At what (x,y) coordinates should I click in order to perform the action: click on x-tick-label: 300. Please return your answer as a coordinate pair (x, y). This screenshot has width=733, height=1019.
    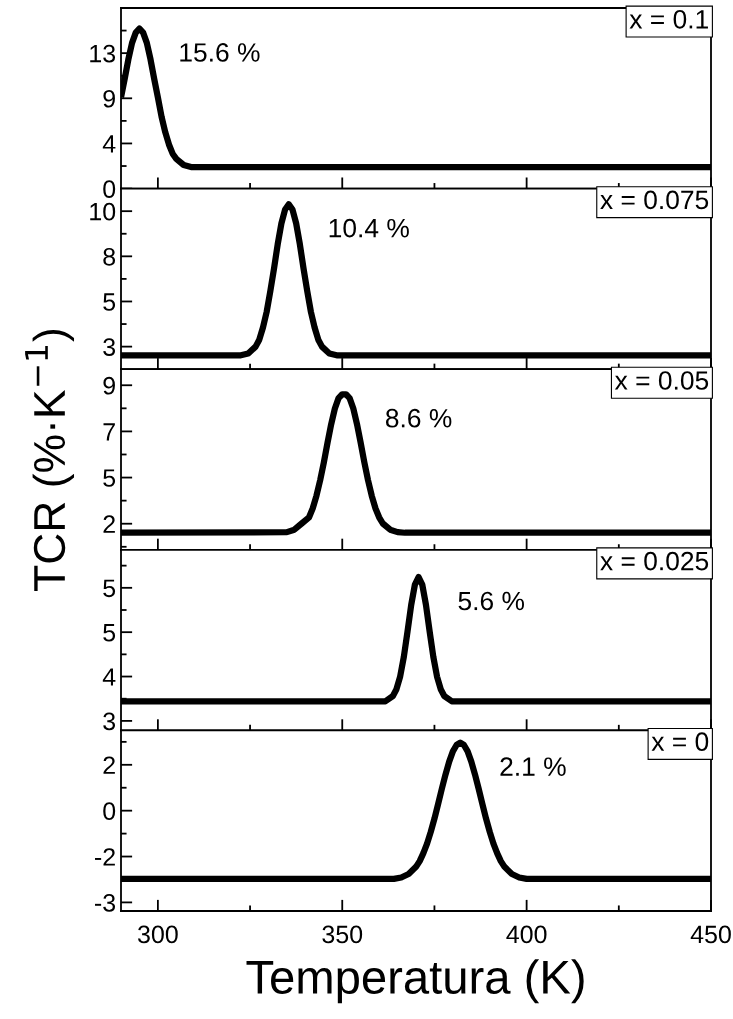
    Looking at the image, I should click on (157, 934).